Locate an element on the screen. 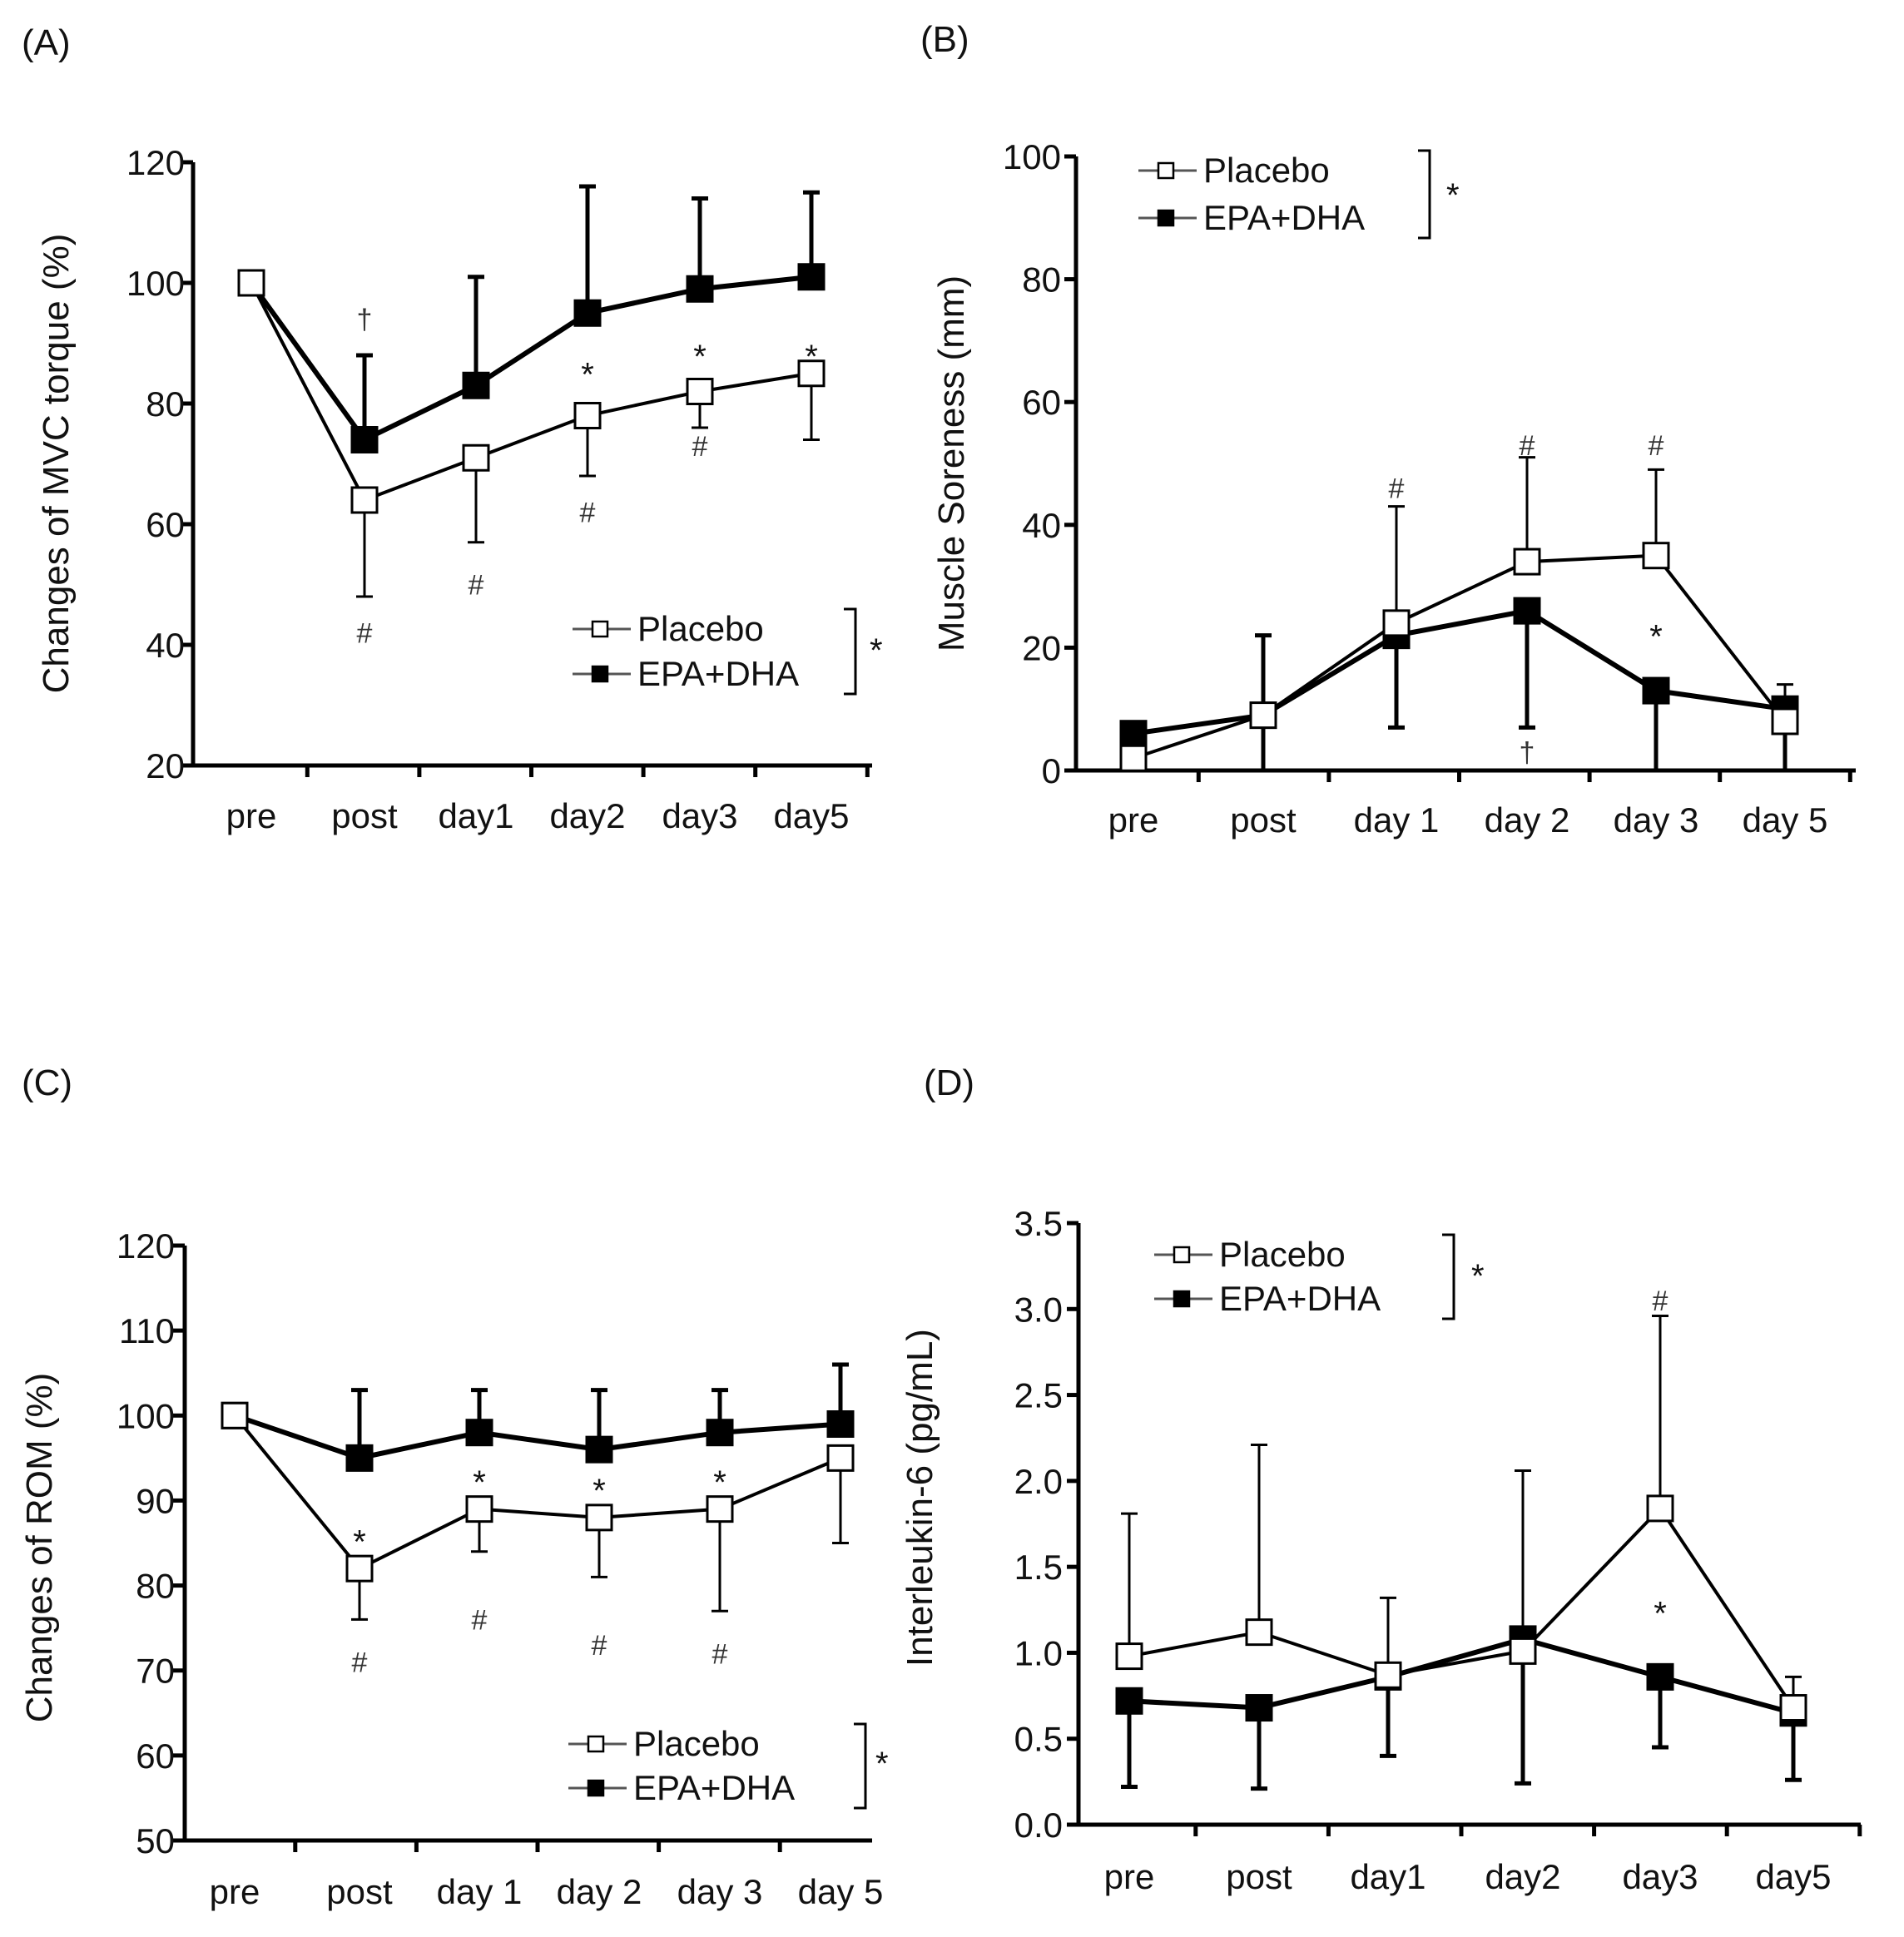 The height and width of the screenshot is (1937, 1904). x-tick-label: day5 is located at coordinates (1793, 1876).